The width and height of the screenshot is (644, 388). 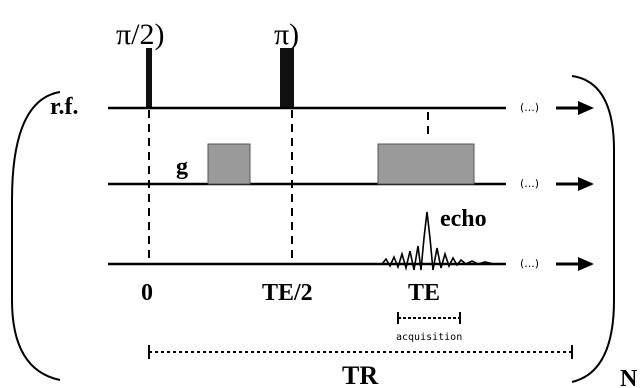 I want to click on echo-signal, so click(x=438, y=241).